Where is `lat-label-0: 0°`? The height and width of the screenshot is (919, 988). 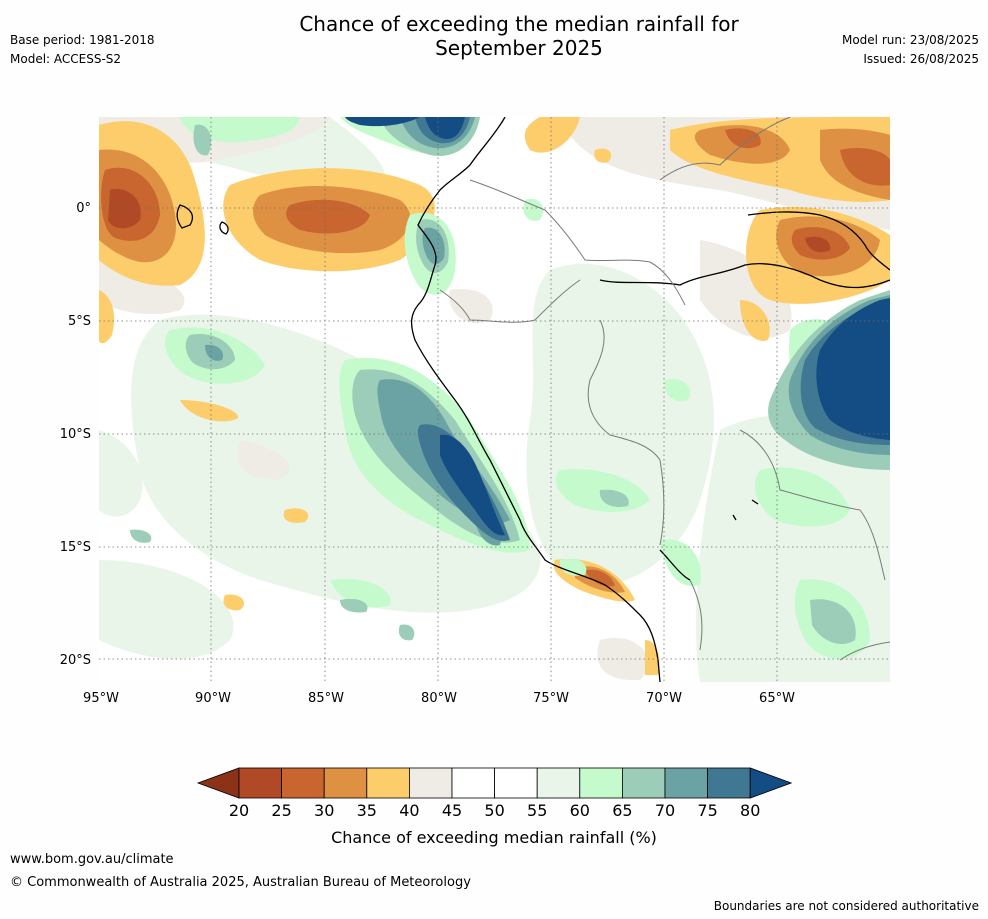 lat-label-0: 0° is located at coordinates (83, 208).